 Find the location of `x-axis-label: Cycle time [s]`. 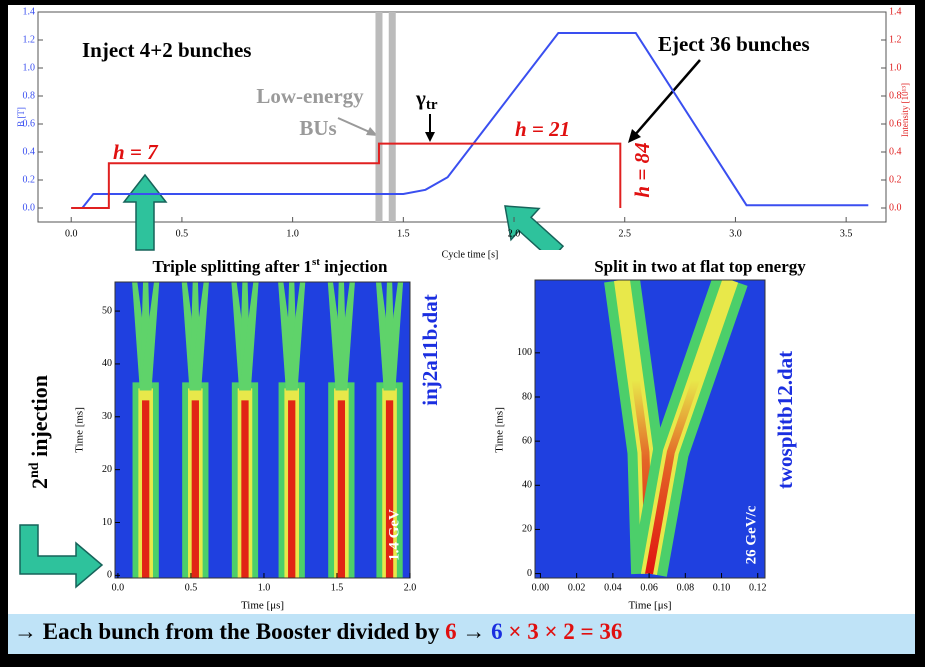

x-axis-label: Cycle time [s] is located at coordinates (470, 254).